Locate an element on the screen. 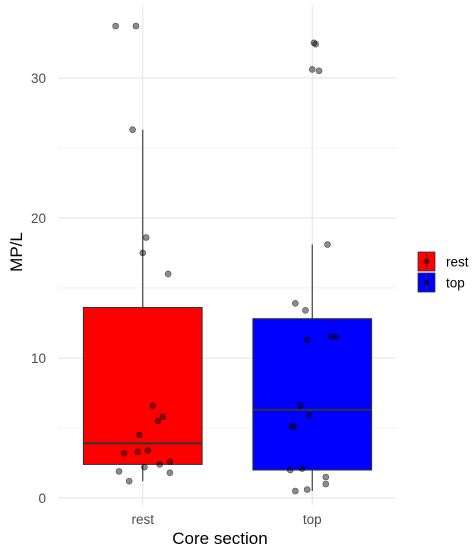  y-tick-label: 30 is located at coordinates (38, 78).